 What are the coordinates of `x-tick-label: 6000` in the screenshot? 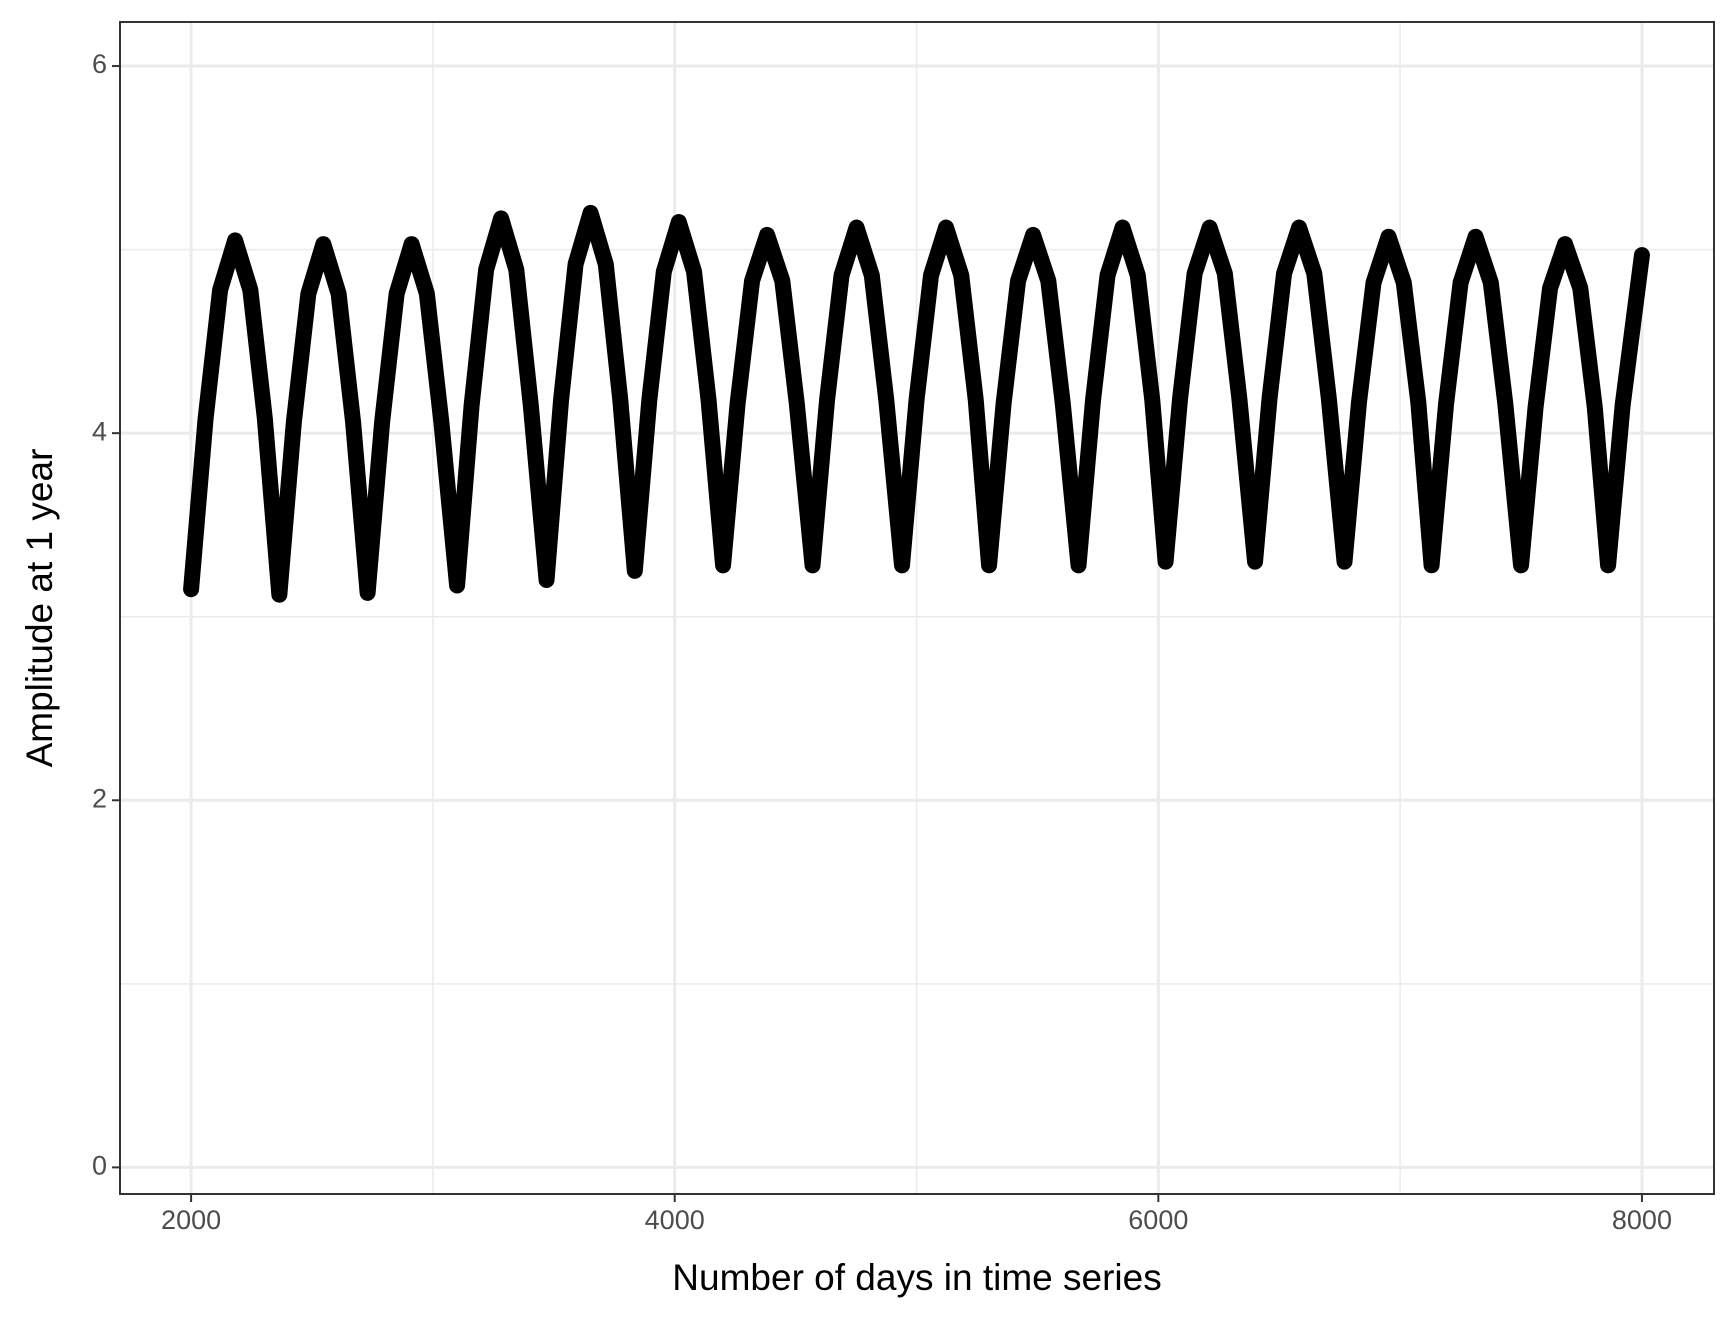 It's located at (1158, 1220).